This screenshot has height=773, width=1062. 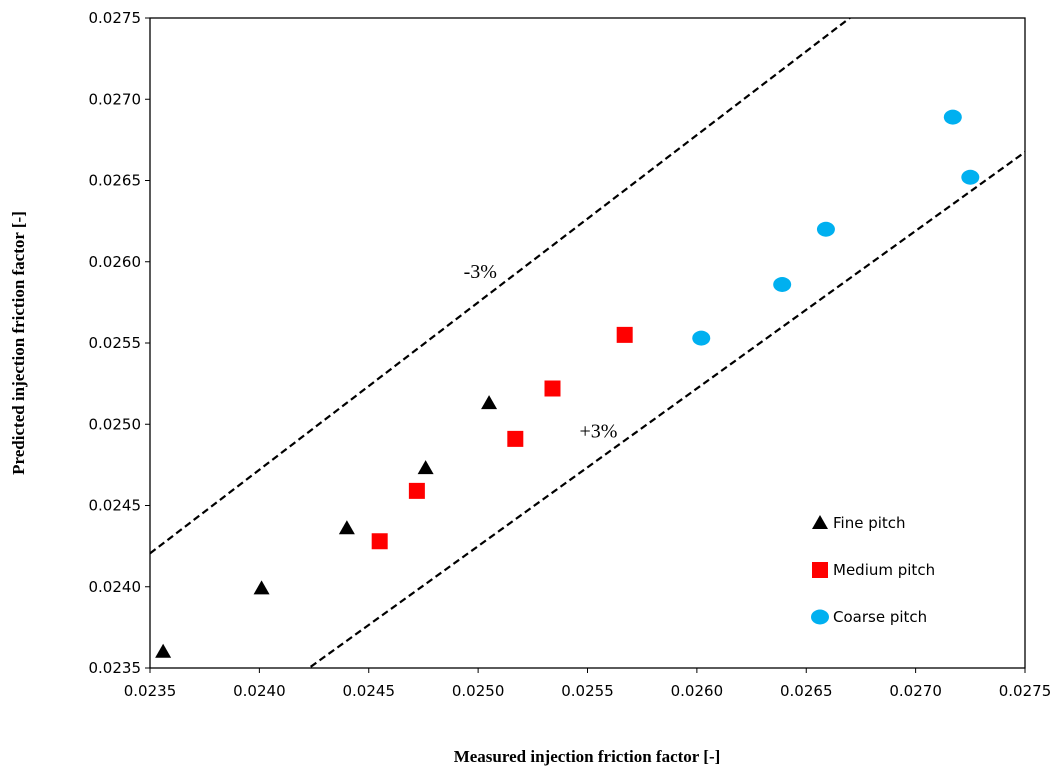 What do you see at coordinates (880, 617) in the screenshot?
I see `legend-label: Coarse pitch` at bounding box center [880, 617].